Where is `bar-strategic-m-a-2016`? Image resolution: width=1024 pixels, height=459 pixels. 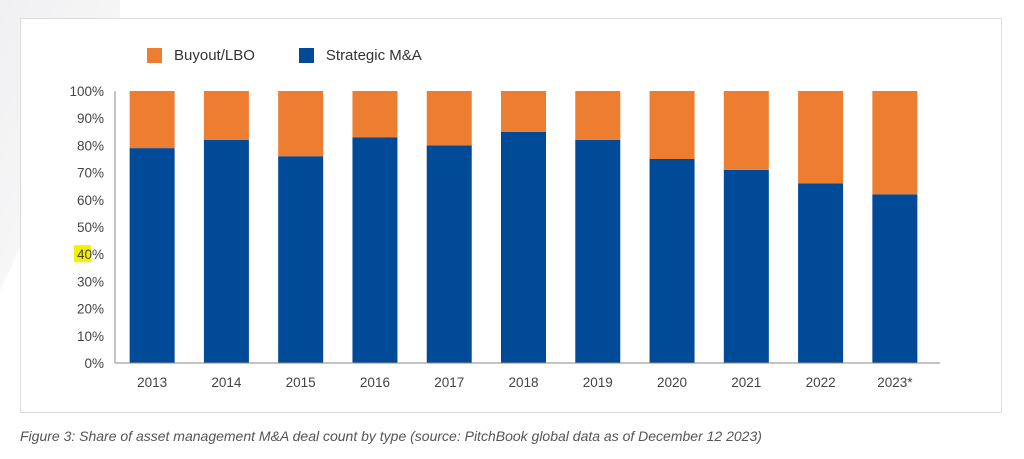
bar-strategic-m-a-2016 is located at coordinates (375, 250).